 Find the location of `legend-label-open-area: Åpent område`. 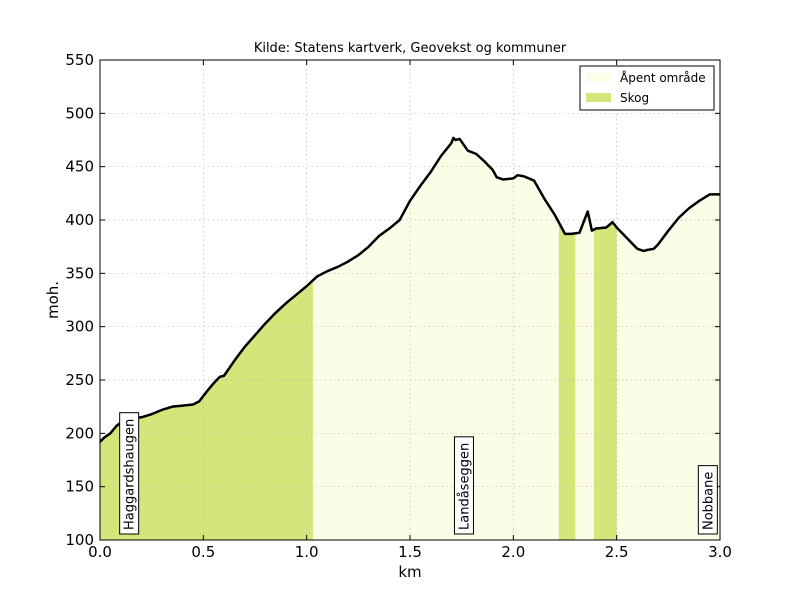

legend-label-open-area: Åpent område is located at coordinates (663, 77).